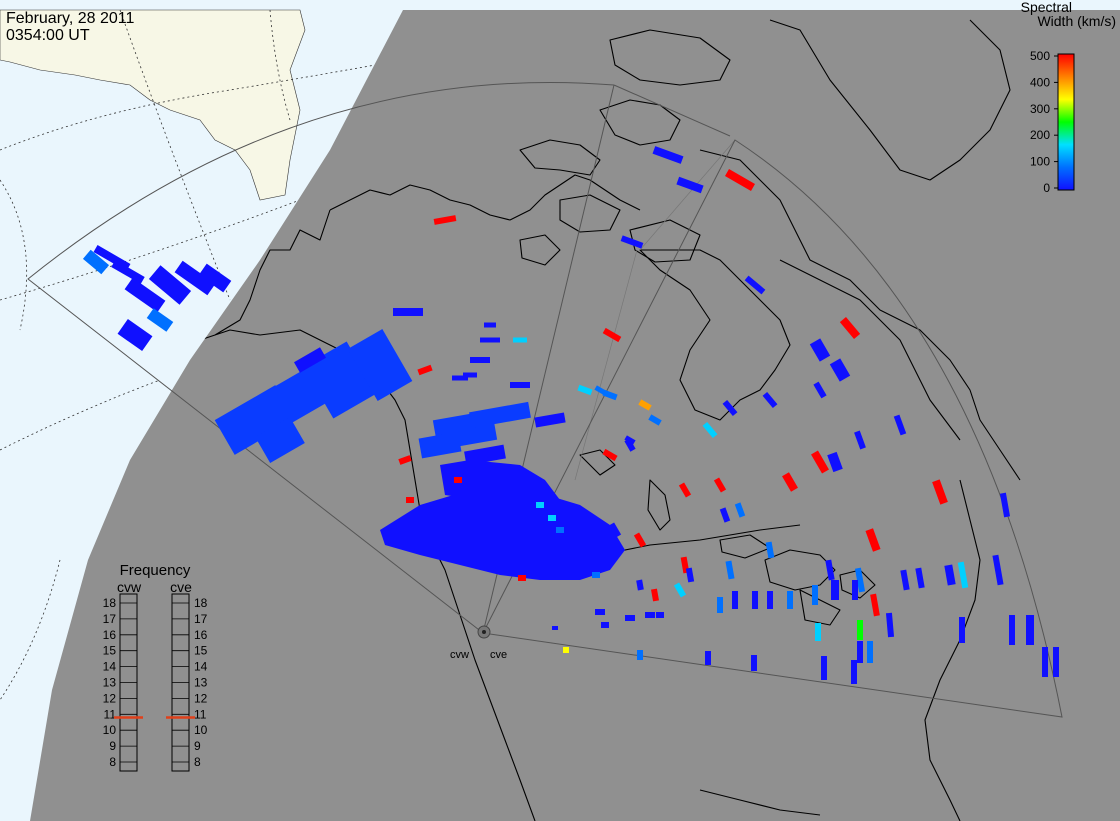  What do you see at coordinates (1040, 82) in the screenshot?
I see `colorbar-tick-label: 400` at bounding box center [1040, 82].